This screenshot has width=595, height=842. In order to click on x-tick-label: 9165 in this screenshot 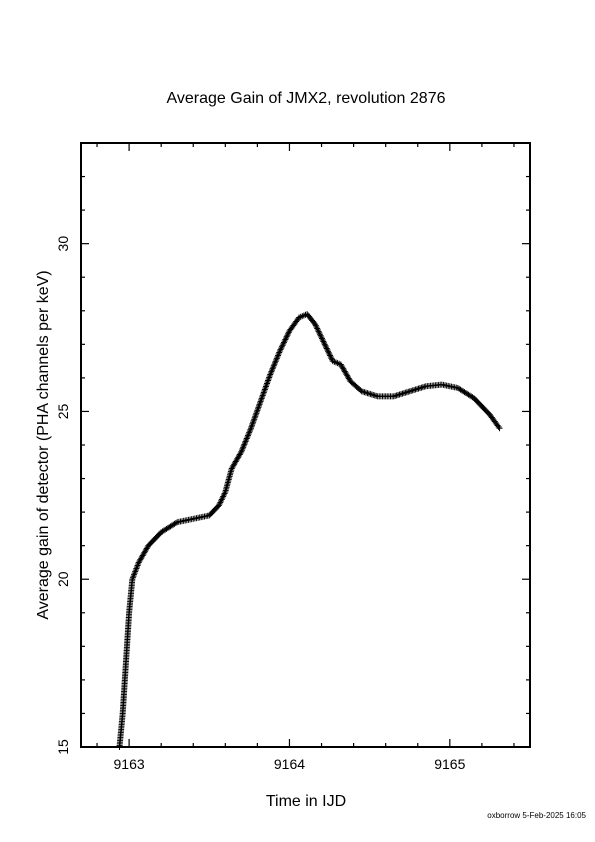, I will do `click(449, 764)`.